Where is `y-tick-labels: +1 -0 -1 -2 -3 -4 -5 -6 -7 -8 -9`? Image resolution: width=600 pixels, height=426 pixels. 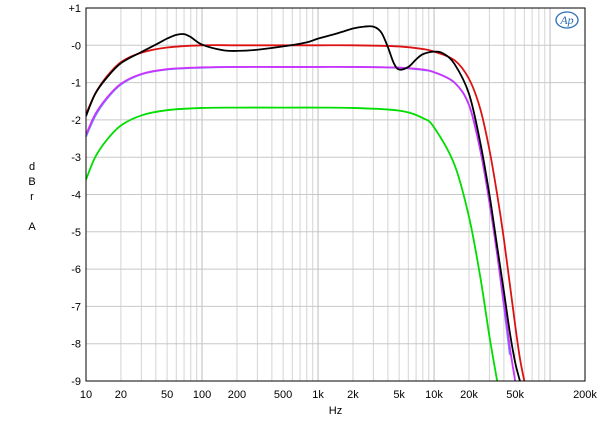 y-tick-labels: +1 -0 -1 -2 -3 -4 -5 -6 -7 -8 -9 is located at coordinates (74, 195).